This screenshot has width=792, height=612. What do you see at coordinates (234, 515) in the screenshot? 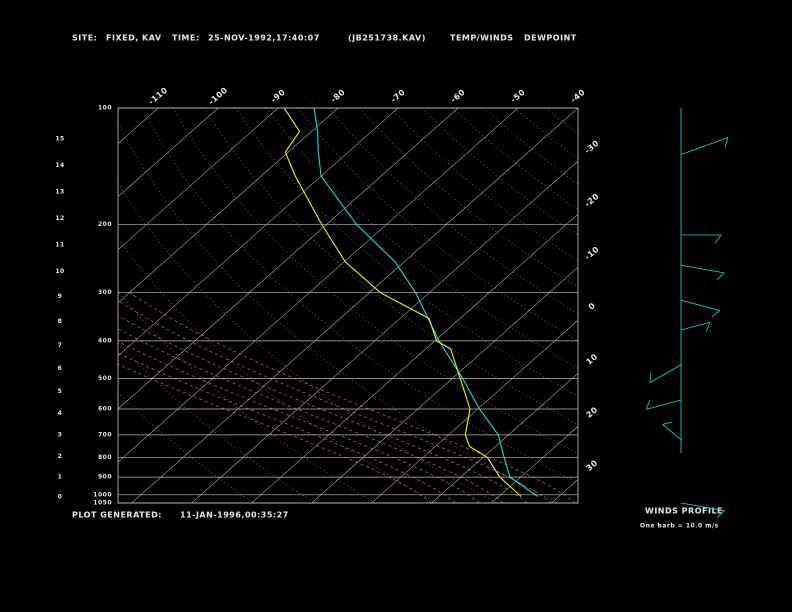
I see `footer-time: 11-JAN-1996,00:35:27` at bounding box center [234, 515].